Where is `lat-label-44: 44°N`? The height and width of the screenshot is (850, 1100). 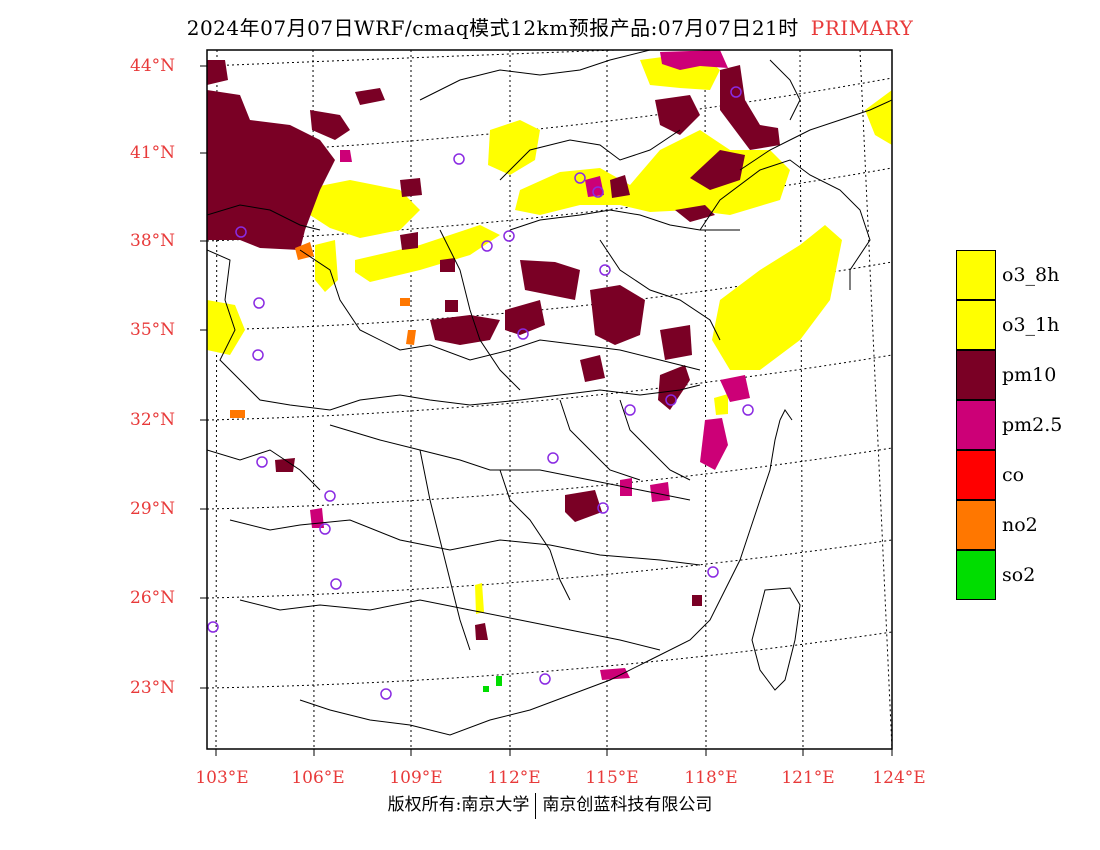
lat-label-44: 44°N is located at coordinates (153, 66).